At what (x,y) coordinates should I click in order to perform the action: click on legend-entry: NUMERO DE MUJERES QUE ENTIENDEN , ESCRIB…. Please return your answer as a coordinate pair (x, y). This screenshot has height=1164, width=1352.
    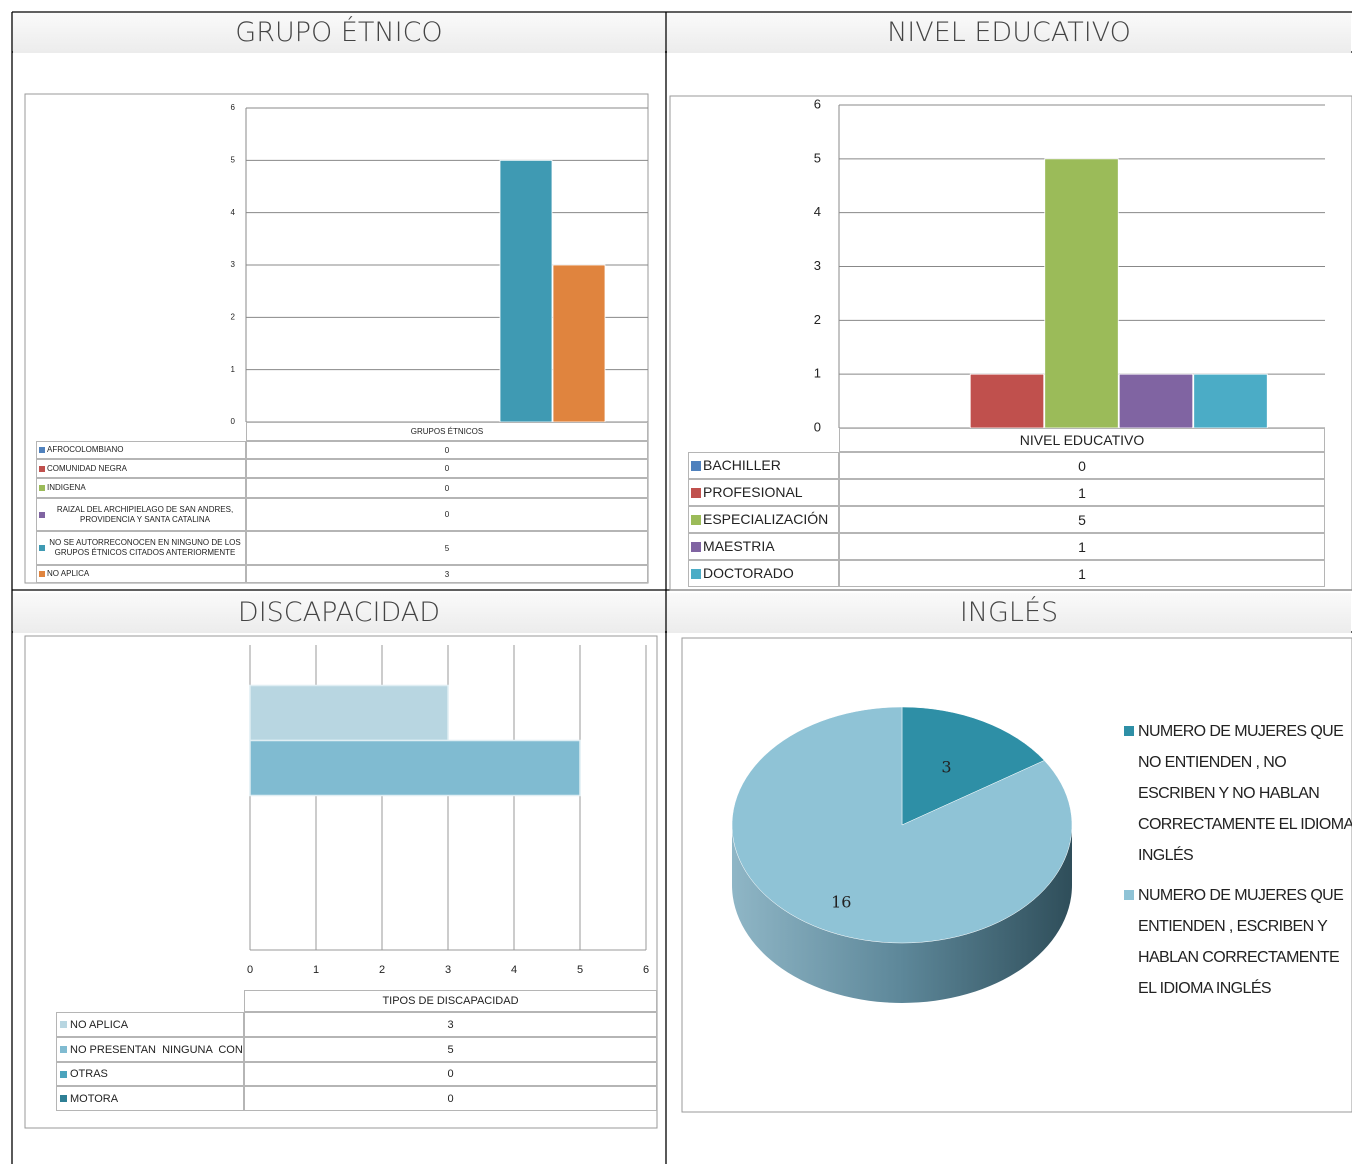
    Looking at the image, I should click on (1238, 942).